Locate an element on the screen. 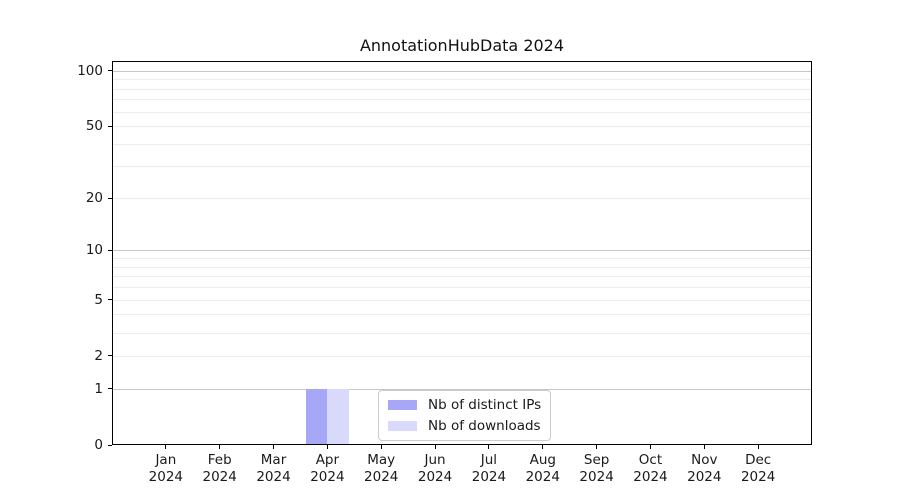 Image resolution: width=900 pixels, height=500 pixels. bar-nb-of-downloads is located at coordinates (338, 416).